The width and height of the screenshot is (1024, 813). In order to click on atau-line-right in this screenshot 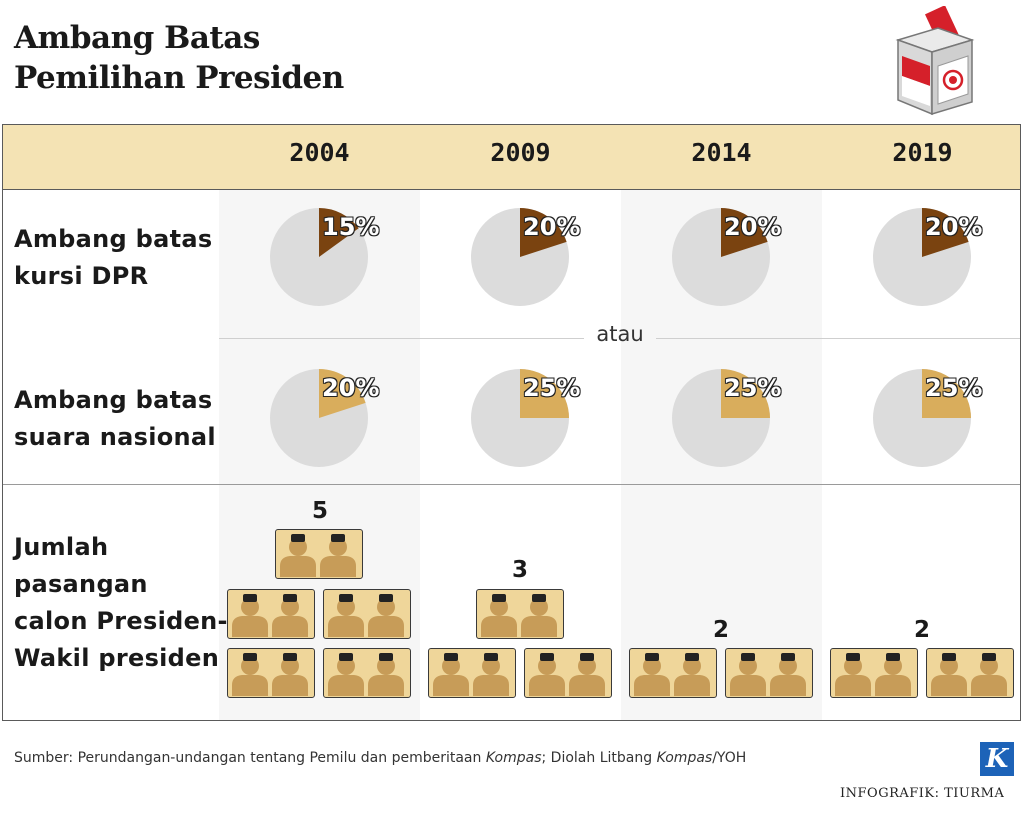, I will do `click(838, 338)`.